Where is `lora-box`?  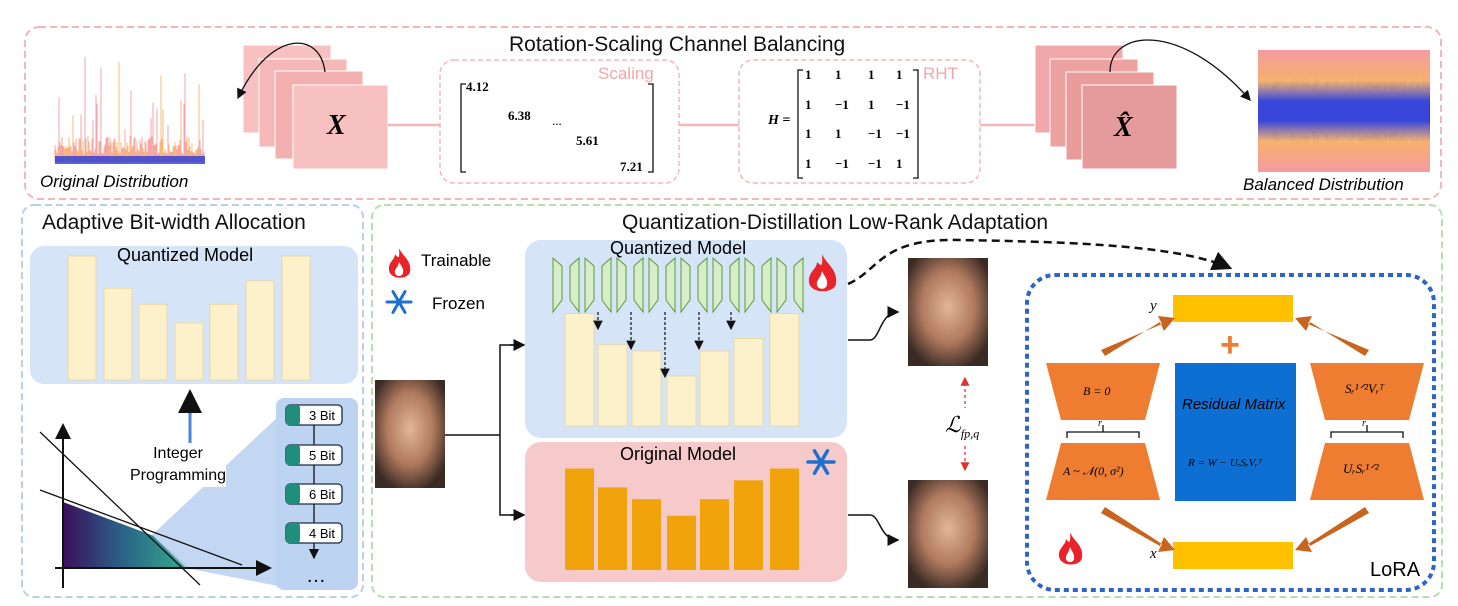
lora-box is located at coordinates (1230, 432).